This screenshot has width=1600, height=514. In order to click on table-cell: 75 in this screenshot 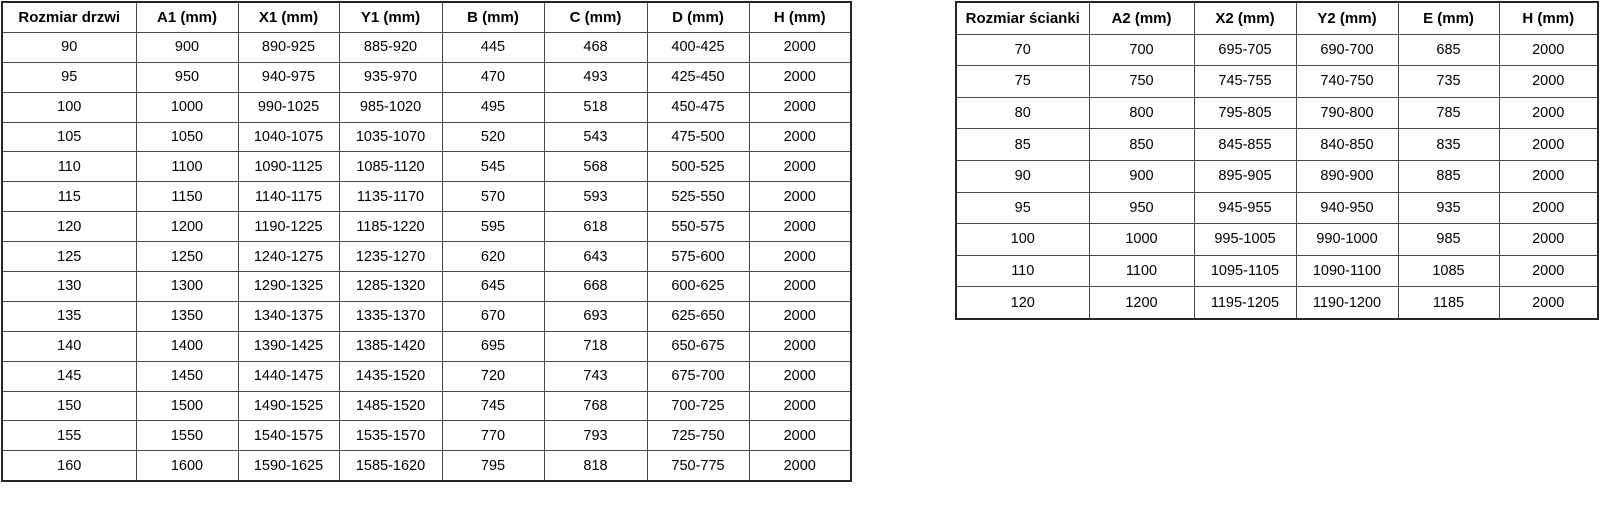, I will do `click(1022, 81)`.